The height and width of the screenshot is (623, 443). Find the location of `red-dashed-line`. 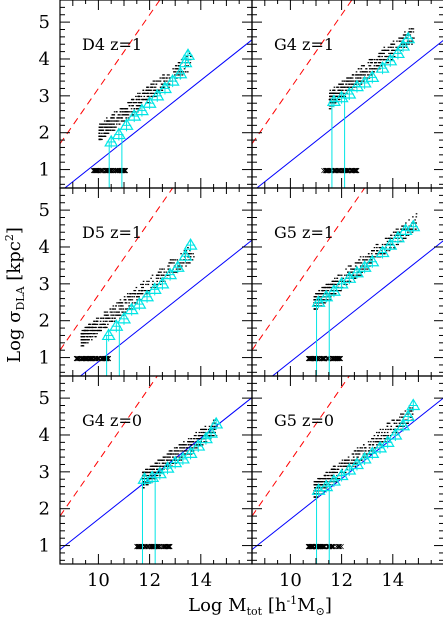

red-dashed-line is located at coordinates (110, 72).